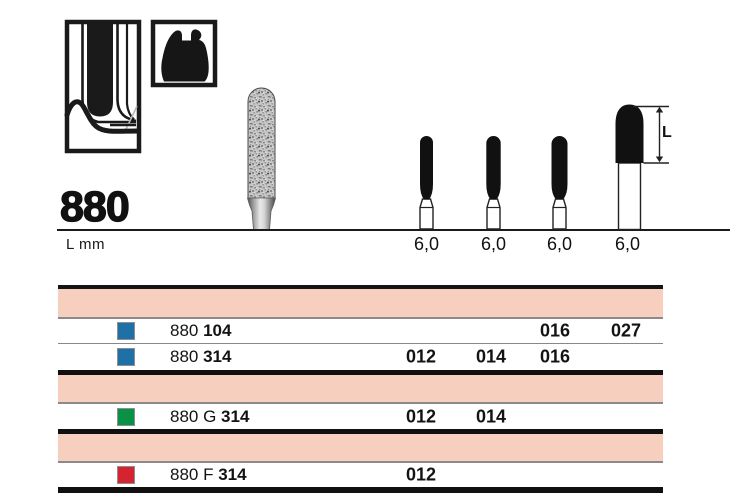  I want to click on table-top-rule, so click(360, 287).